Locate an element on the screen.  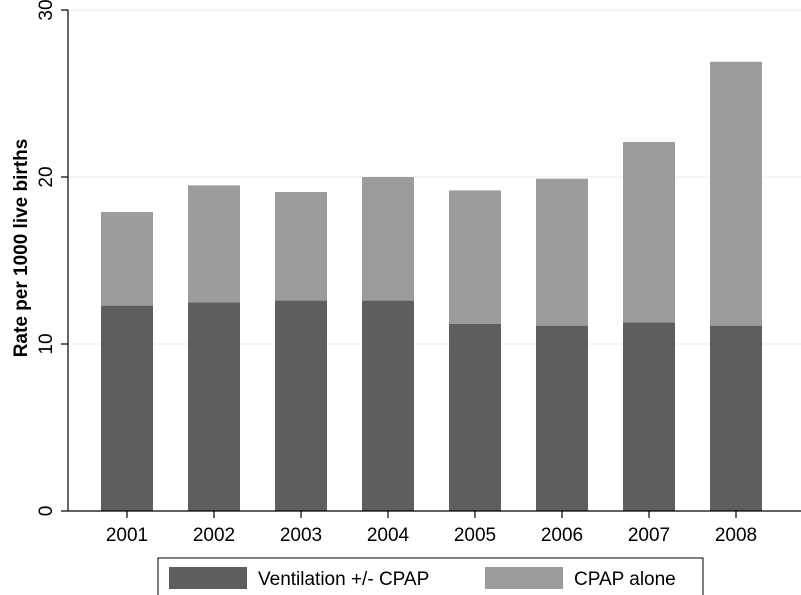
bar-2004-cpap-alone is located at coordinates (388, 239).